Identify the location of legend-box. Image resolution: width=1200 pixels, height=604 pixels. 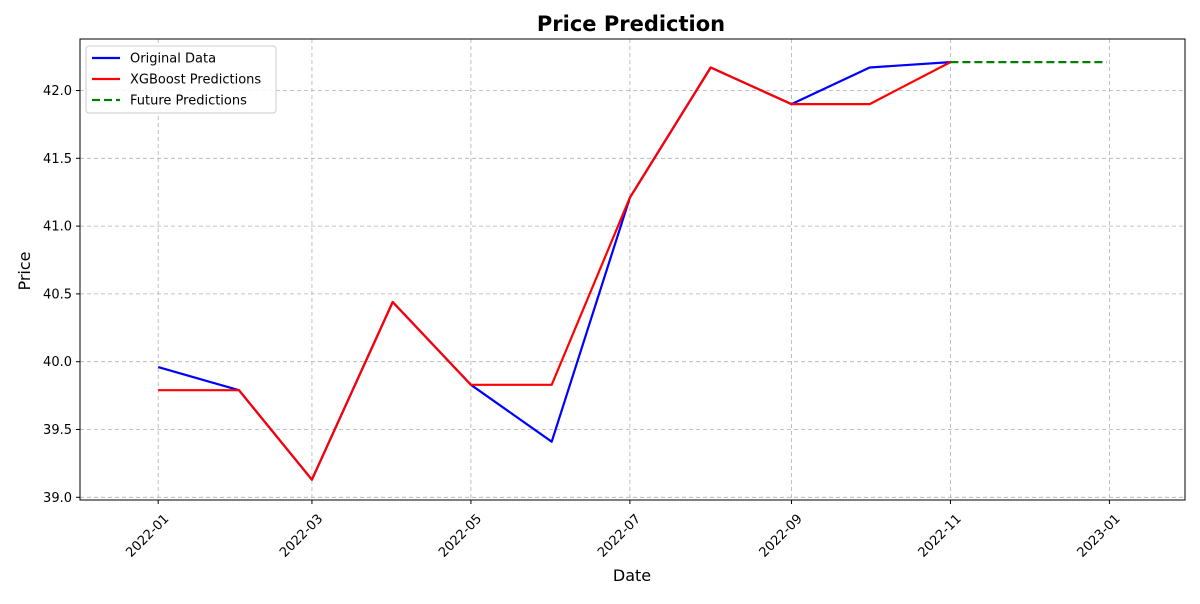
(181, 79).